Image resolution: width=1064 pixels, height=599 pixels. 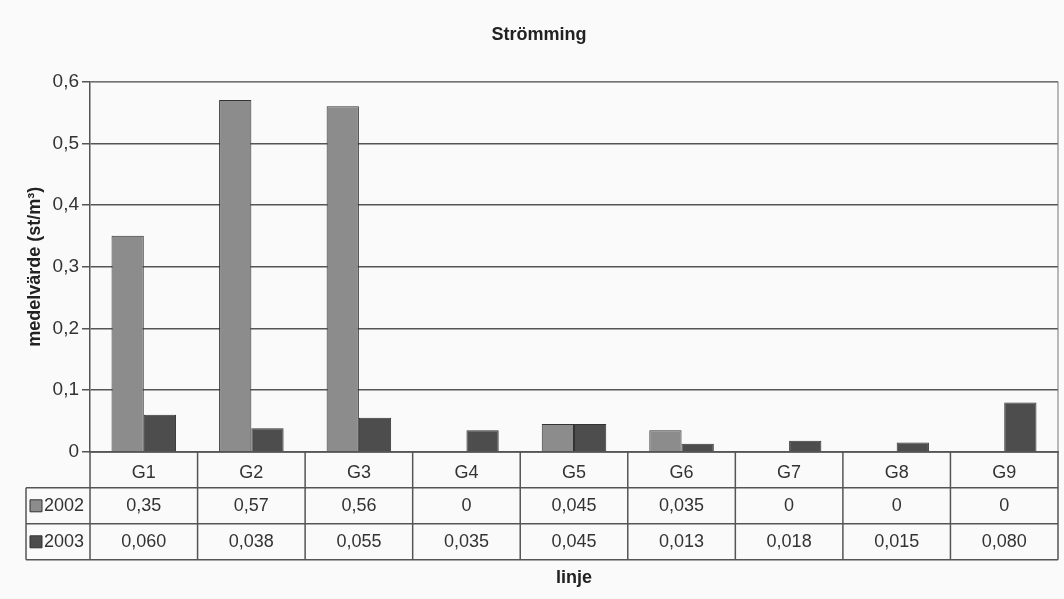 I want to click on x-tick-label: G7, so click(x=789, y=471).